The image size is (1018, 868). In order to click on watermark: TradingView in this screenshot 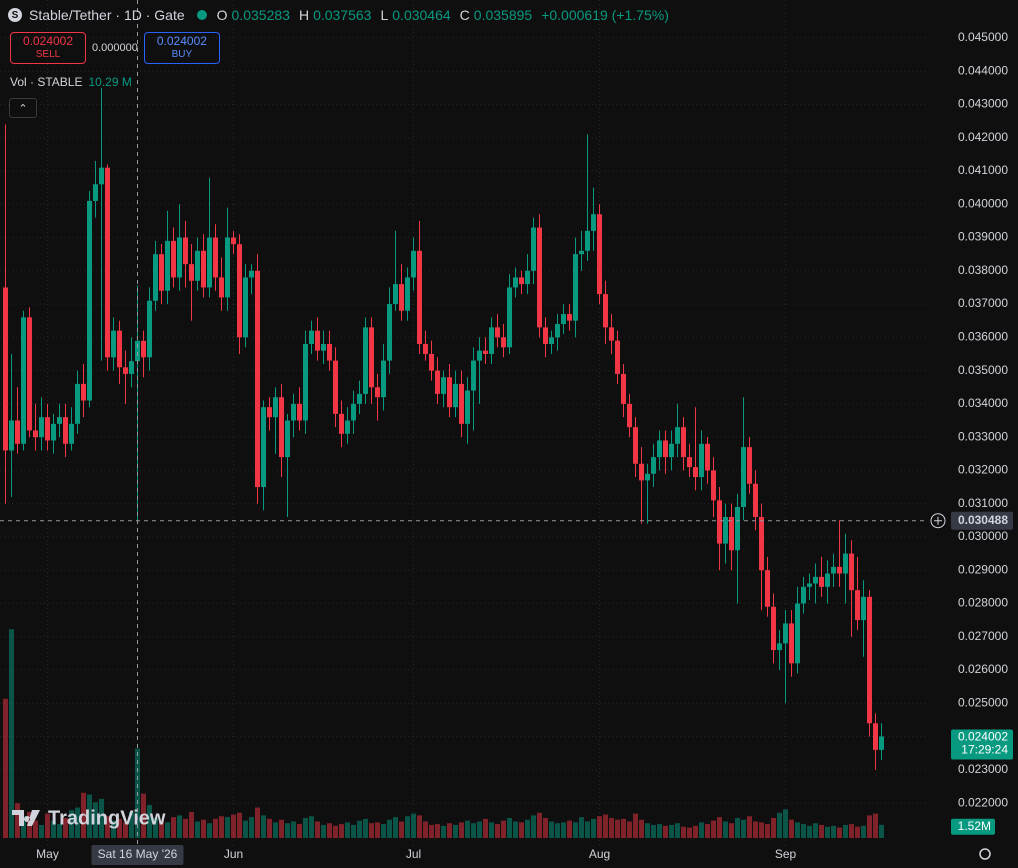, I will do `click(89, 818)`.